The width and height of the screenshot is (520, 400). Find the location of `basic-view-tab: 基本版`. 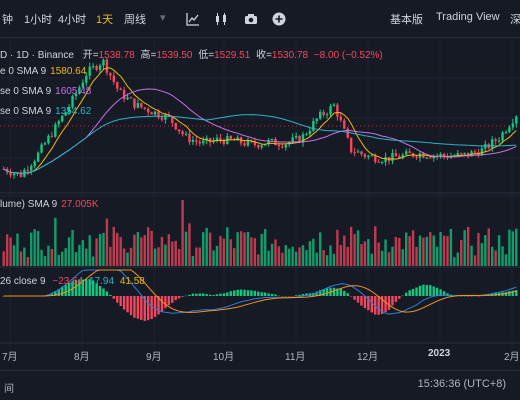

basic-view-tab: 基本版 is located at coordinates (406, 20).